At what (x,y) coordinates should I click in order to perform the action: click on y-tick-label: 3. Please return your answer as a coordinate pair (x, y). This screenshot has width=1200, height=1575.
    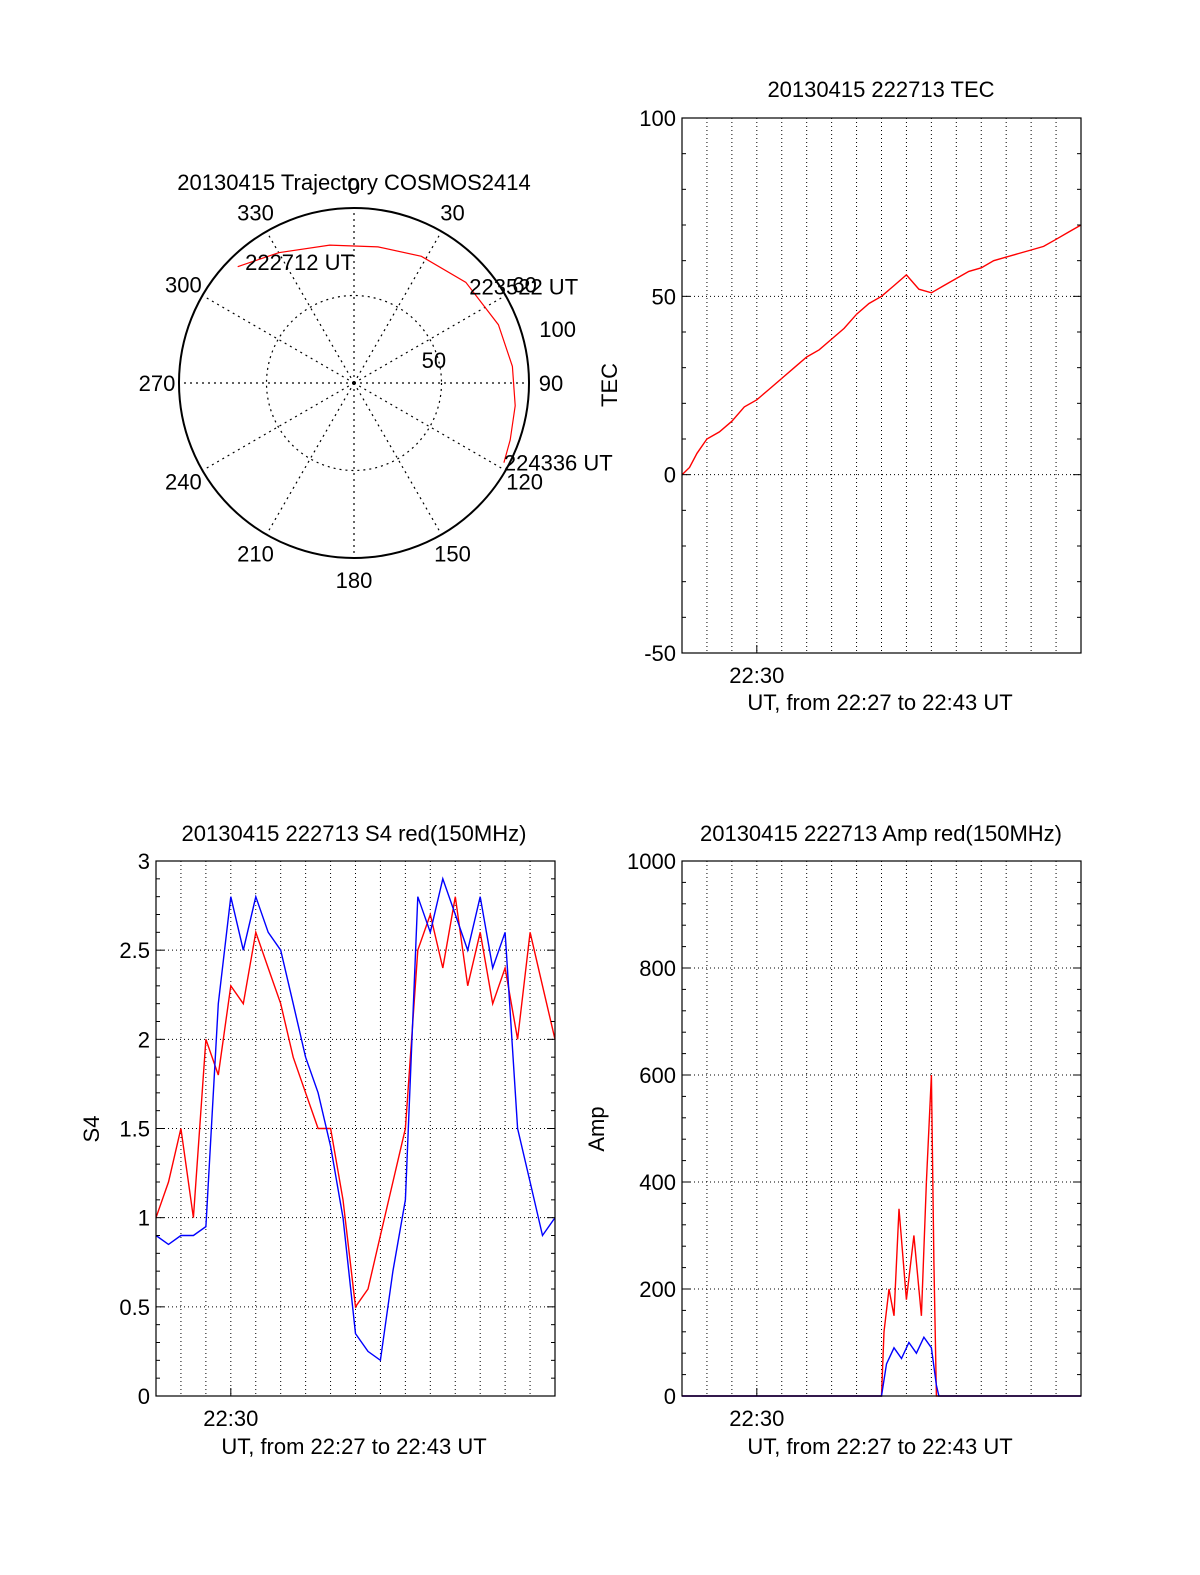
    Looking at the image, I should click on (144, 861).